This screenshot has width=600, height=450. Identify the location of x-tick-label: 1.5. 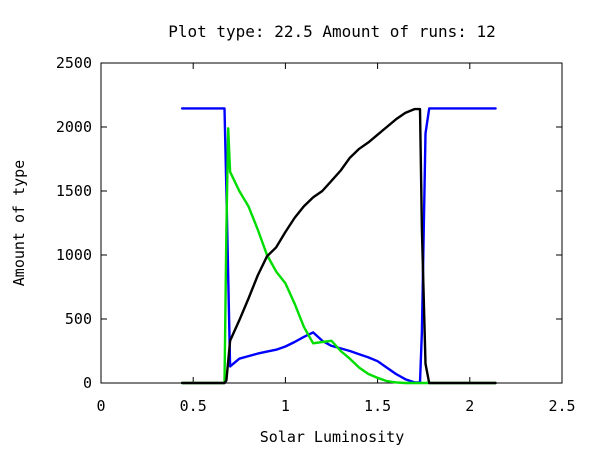
(377, 406).